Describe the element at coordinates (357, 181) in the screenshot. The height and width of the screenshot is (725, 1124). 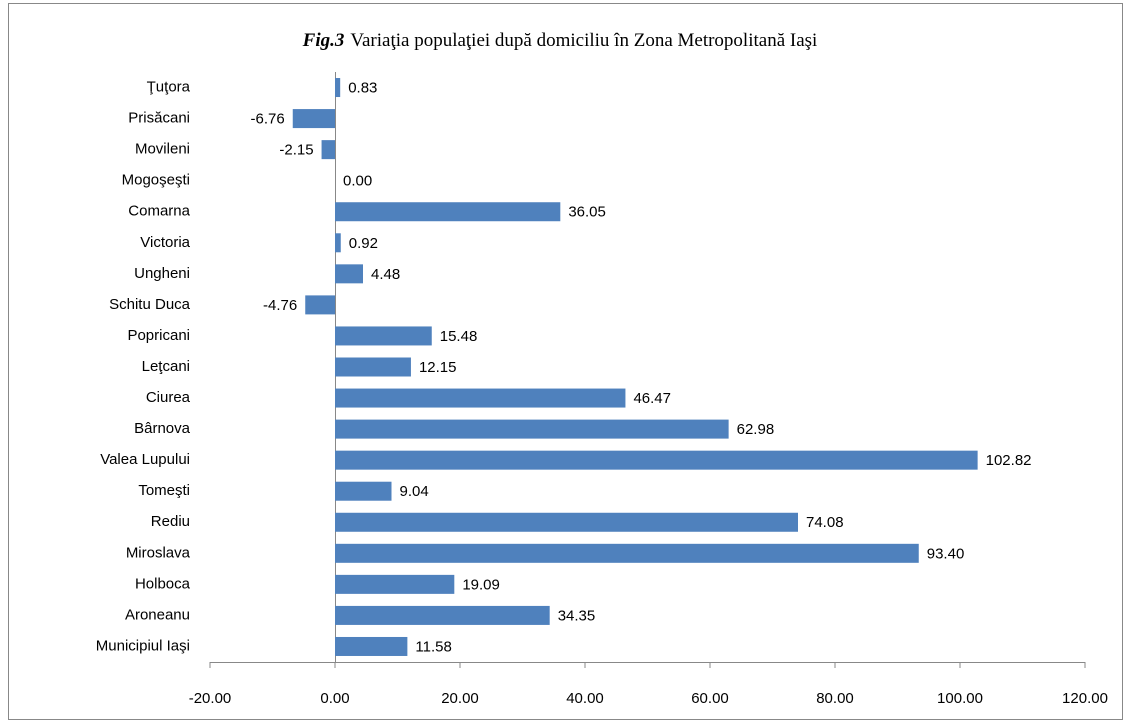
I see `data-label: 0.00` at that location.